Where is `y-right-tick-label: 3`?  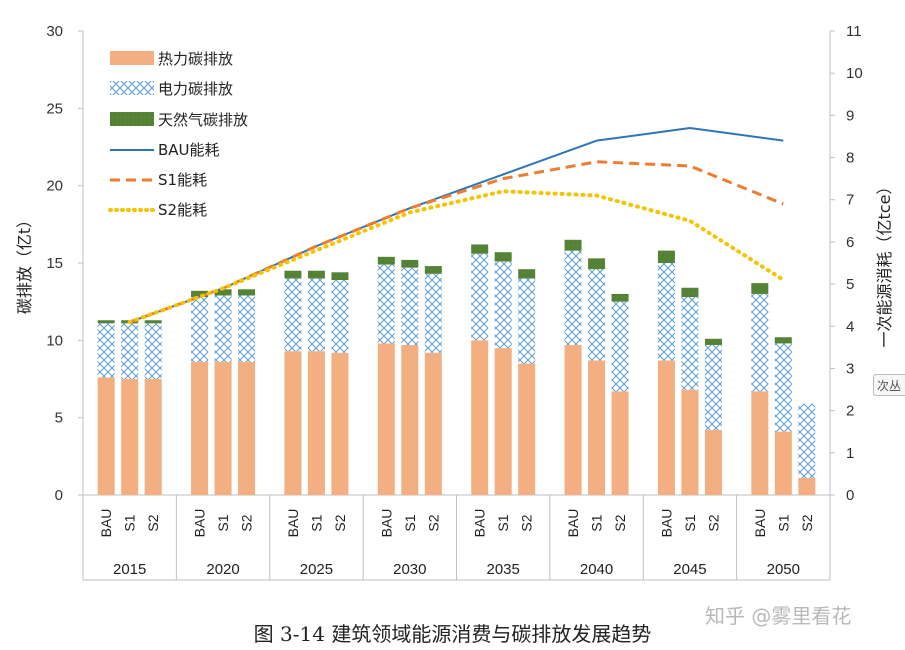
y-right-tick-label: 3 is located at coordinates (850, 368).